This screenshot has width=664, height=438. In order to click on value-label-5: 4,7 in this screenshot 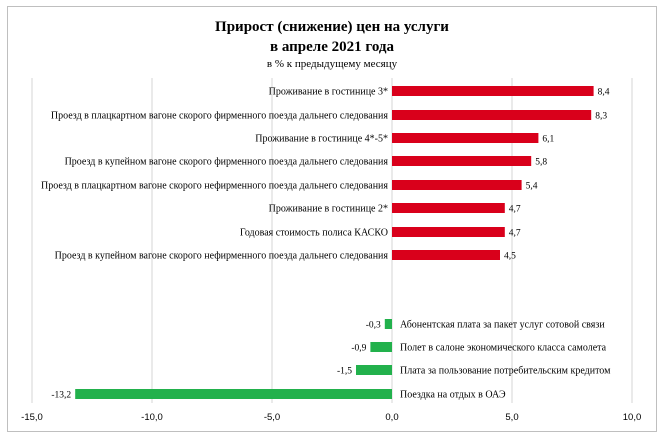, I will do `click(515, 210)`.